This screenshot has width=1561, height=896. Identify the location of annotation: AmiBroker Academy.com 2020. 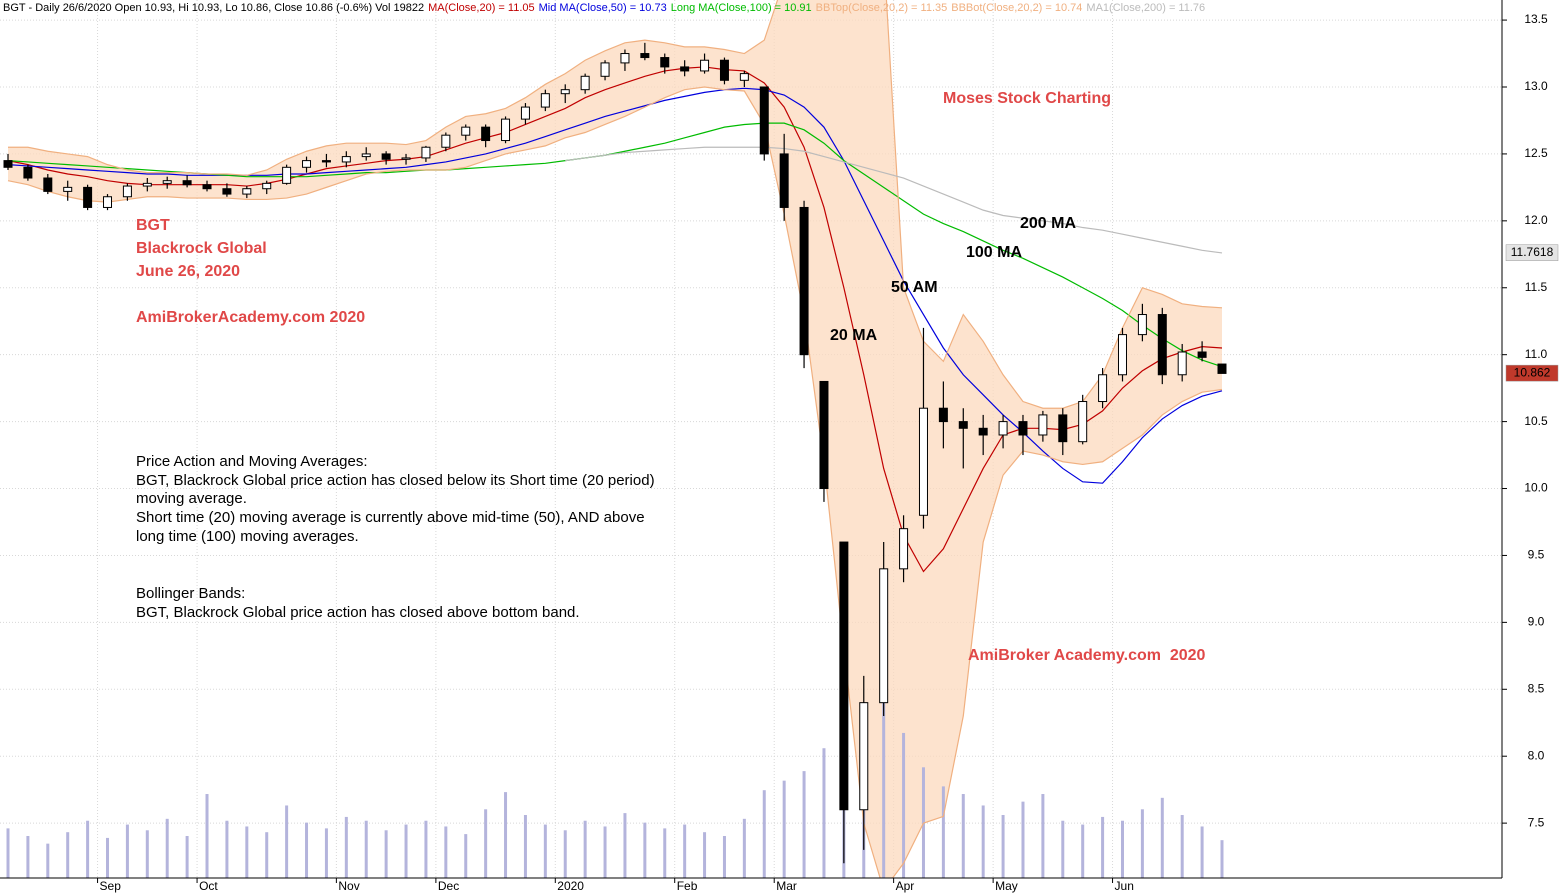
(1087, 655).